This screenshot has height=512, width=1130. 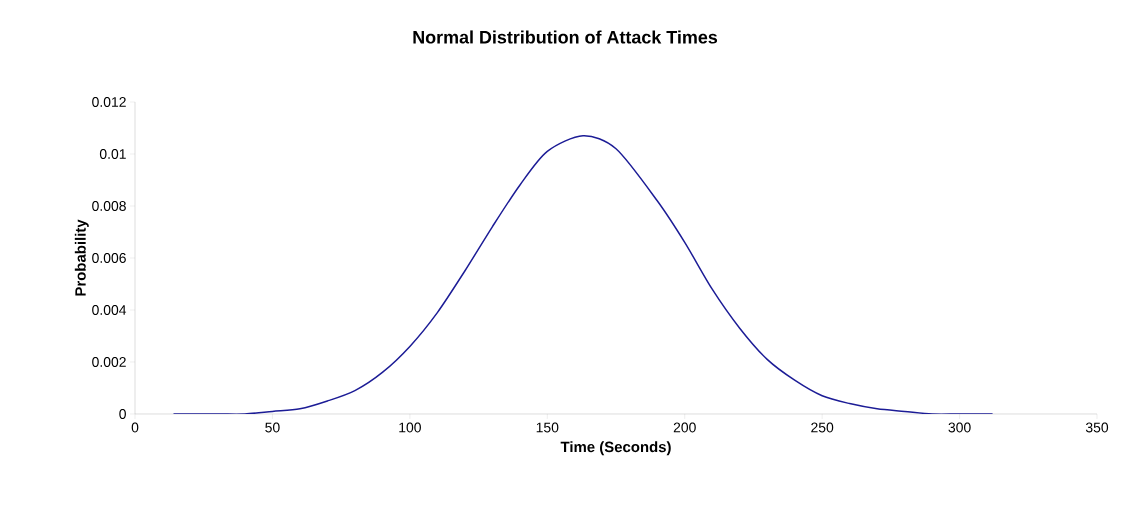 I want to click on y-tick-label: 0.002, so click(x=109, y=362).